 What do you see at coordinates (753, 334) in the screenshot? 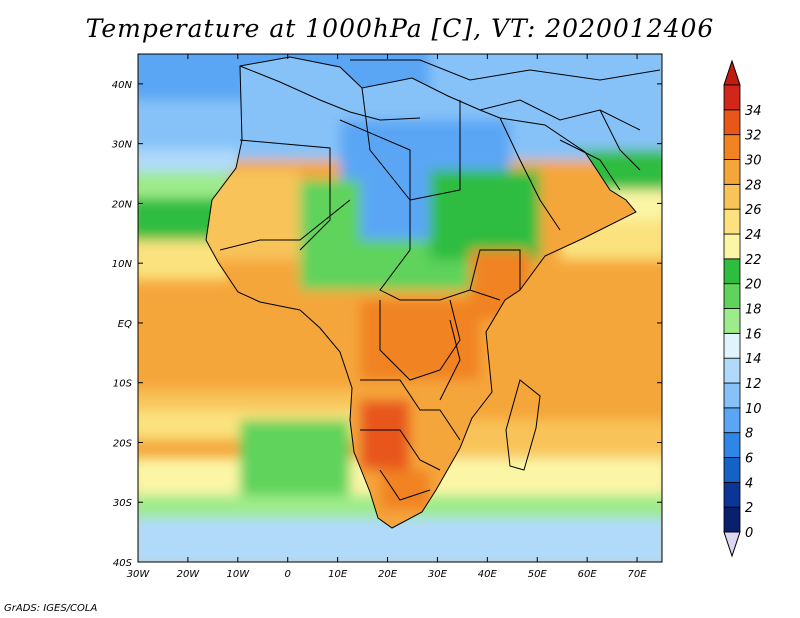
I see `colorbar-label: 16` at bounding box center [753, 334].